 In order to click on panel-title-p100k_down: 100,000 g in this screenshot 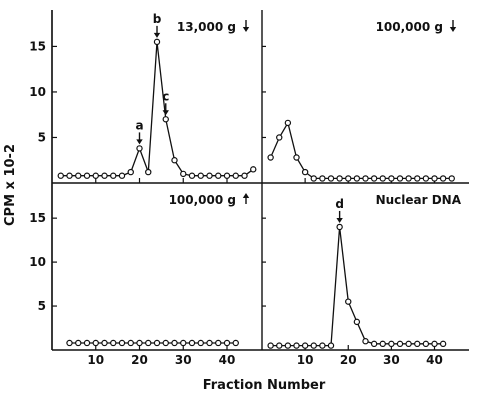, I will do `click(409, 27)`.